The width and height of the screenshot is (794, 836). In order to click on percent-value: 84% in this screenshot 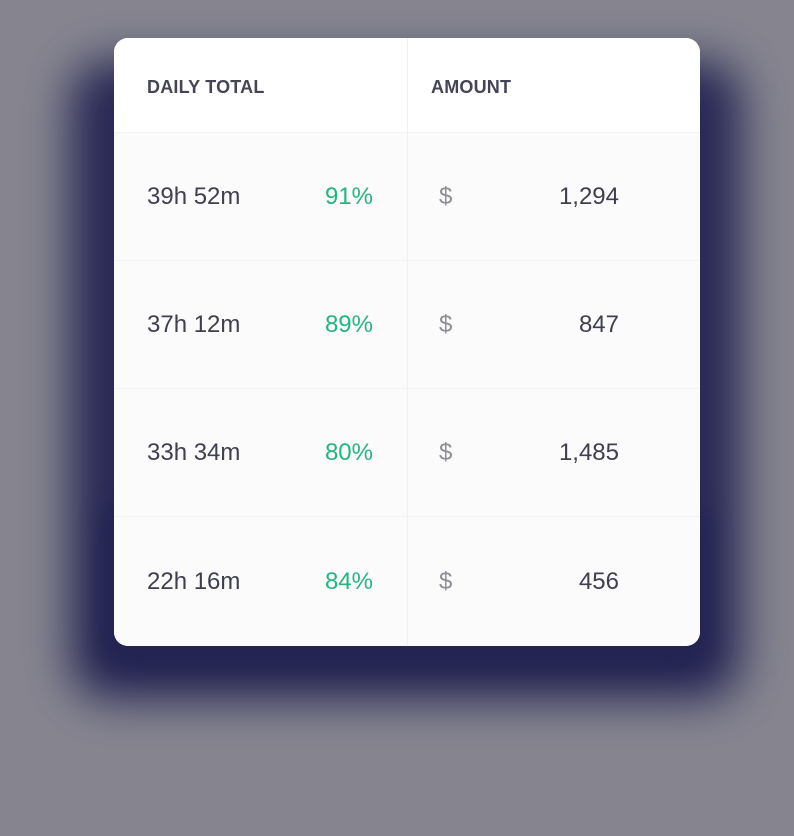, I will do `click(348, 581)`.